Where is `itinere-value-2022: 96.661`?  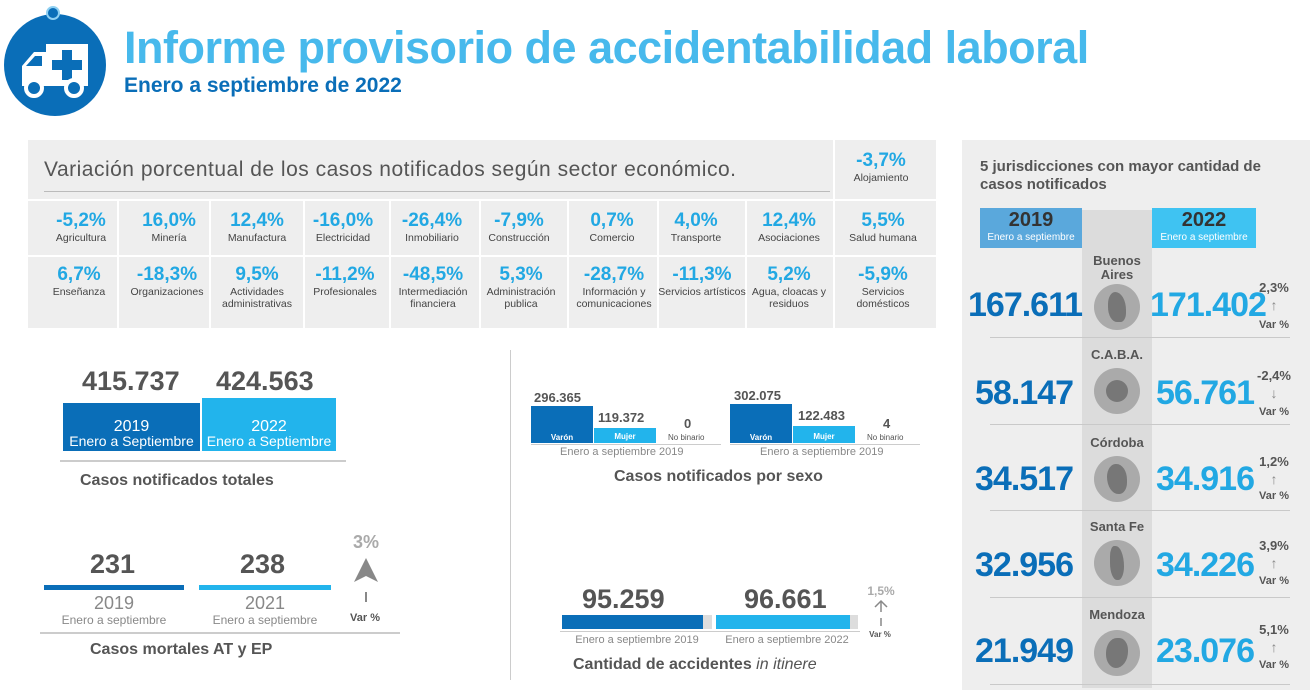
itinere-value-2022: 96.661 is located at coordinates (785, 599).